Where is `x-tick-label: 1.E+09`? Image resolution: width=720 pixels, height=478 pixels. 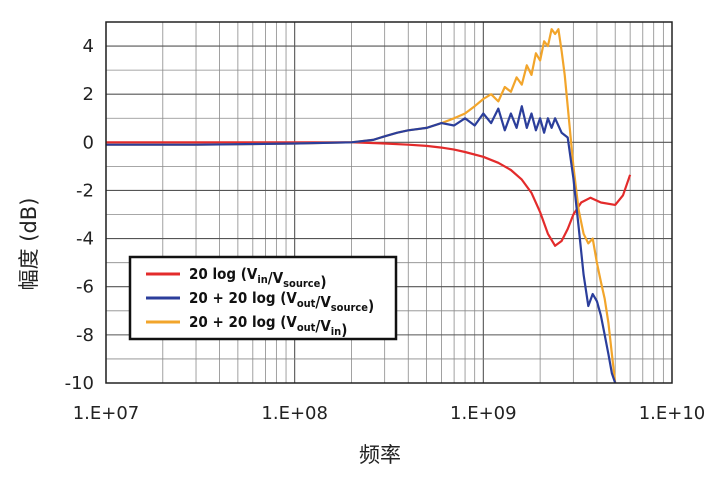
x-tick-label: 1.E+09 is located at coordinates (483, 413).